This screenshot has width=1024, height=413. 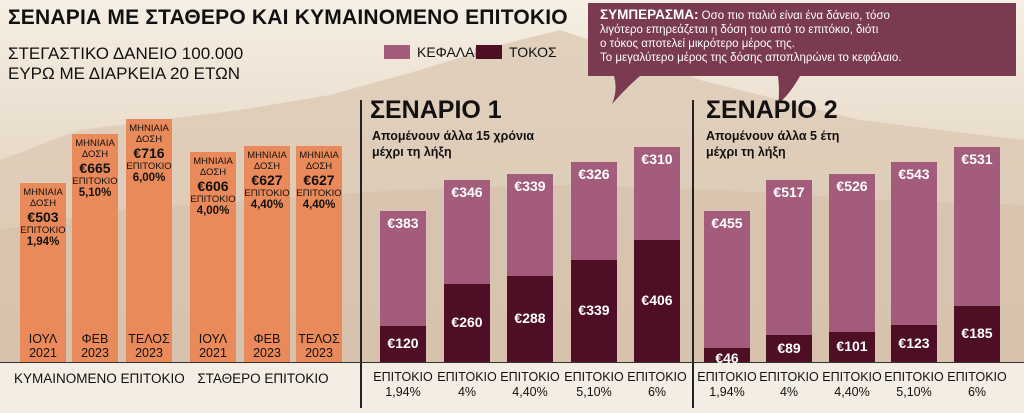 I want to click on bar-date-label: ΤΕΛΟΣ 2023, so click(x=319, y=346).